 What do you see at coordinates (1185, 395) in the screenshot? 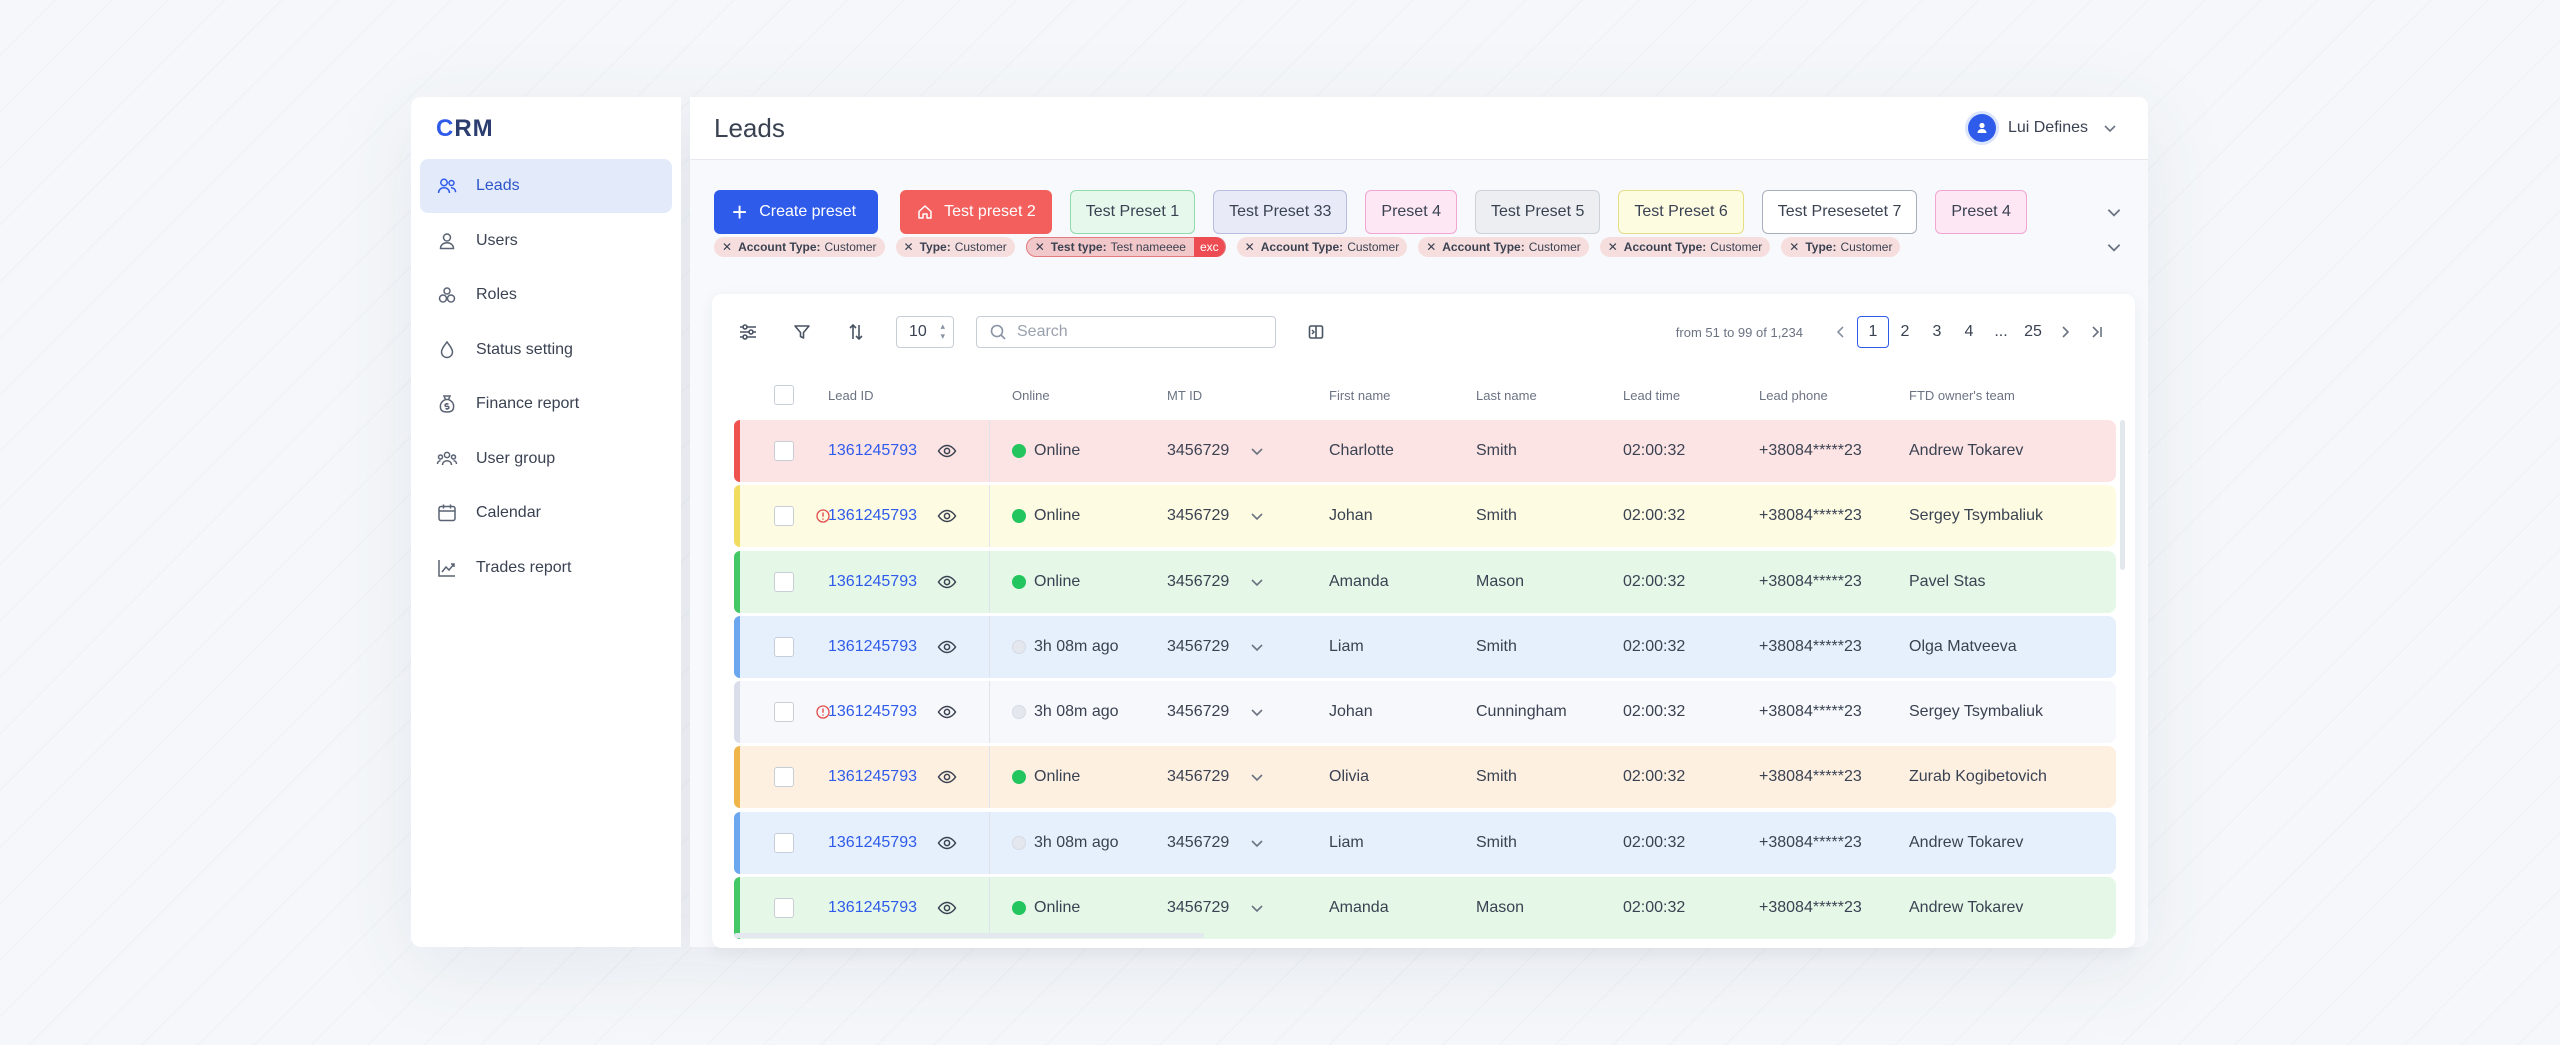
I see `column-header: MT ID` at bounding box center [1185, 395].